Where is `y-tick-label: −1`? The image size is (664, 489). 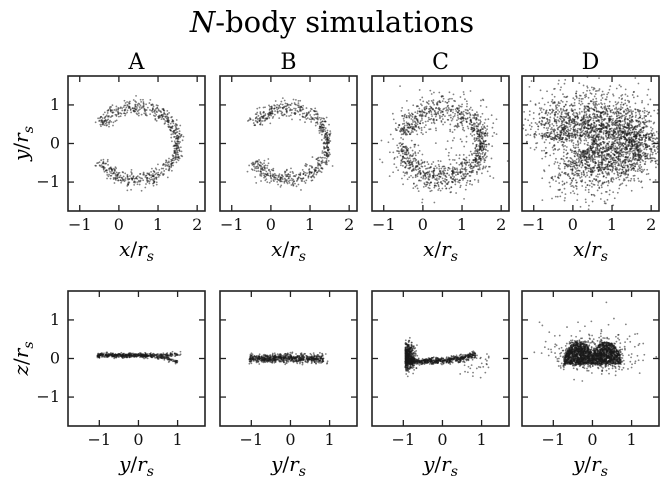
y-tick-label: −1 is located at coordinates (48, 181).